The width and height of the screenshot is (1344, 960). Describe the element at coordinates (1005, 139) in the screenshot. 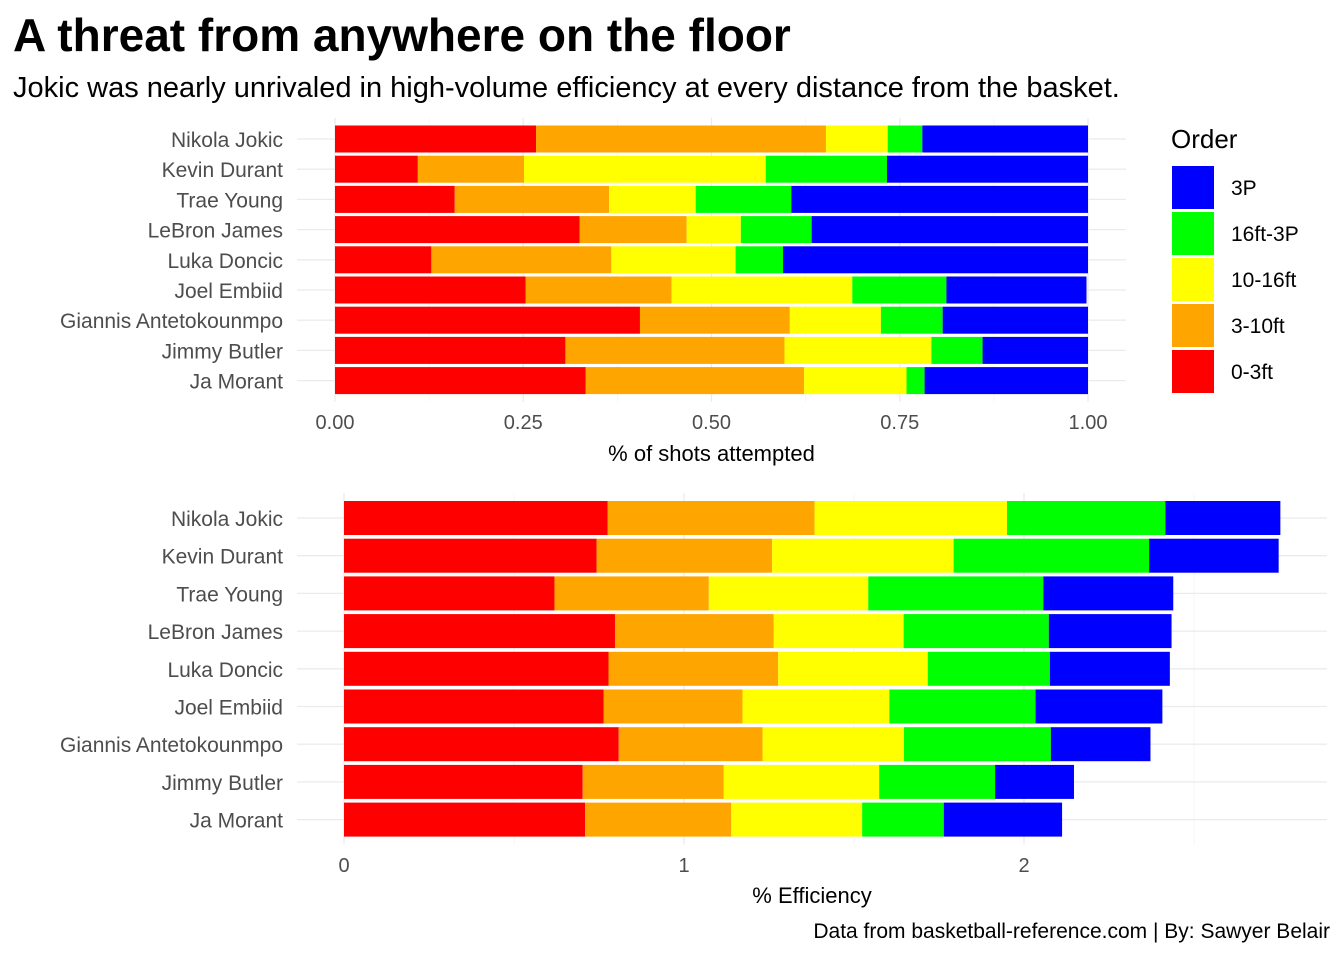

I see `bar-nikola-jokic-3p` at that location.